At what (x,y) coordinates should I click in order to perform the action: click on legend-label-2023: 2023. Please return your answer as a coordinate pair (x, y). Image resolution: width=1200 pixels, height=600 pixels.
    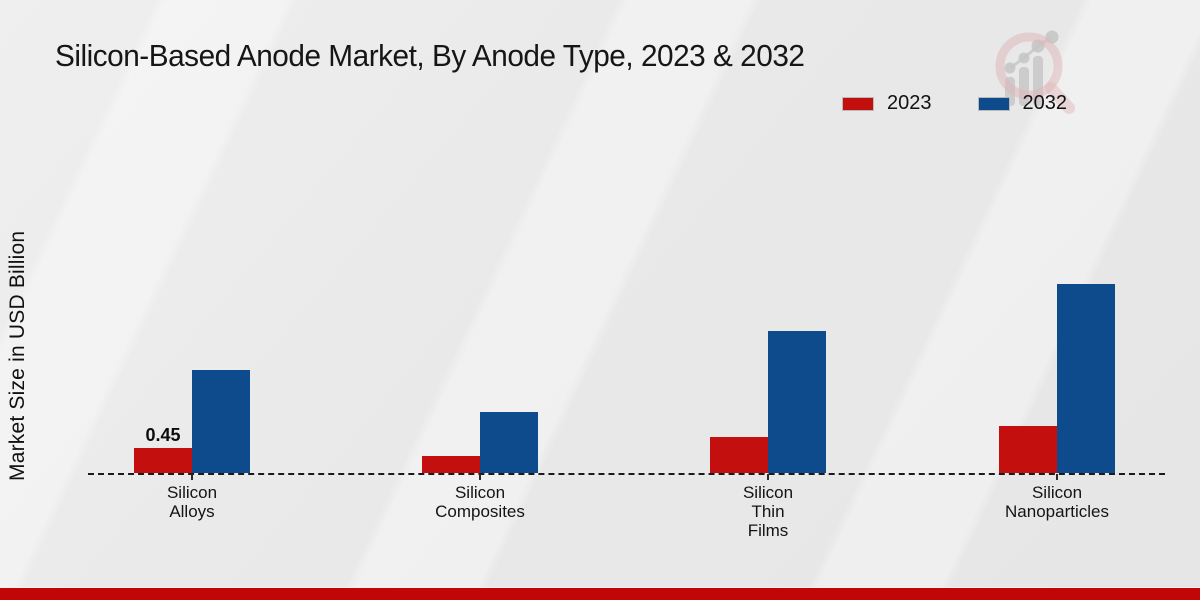
    Looking at the image, I should click on (909, 103).